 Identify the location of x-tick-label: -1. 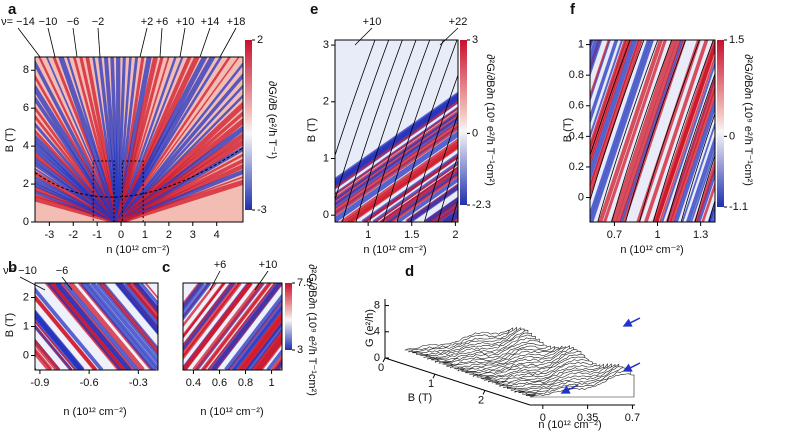
(97, 235).